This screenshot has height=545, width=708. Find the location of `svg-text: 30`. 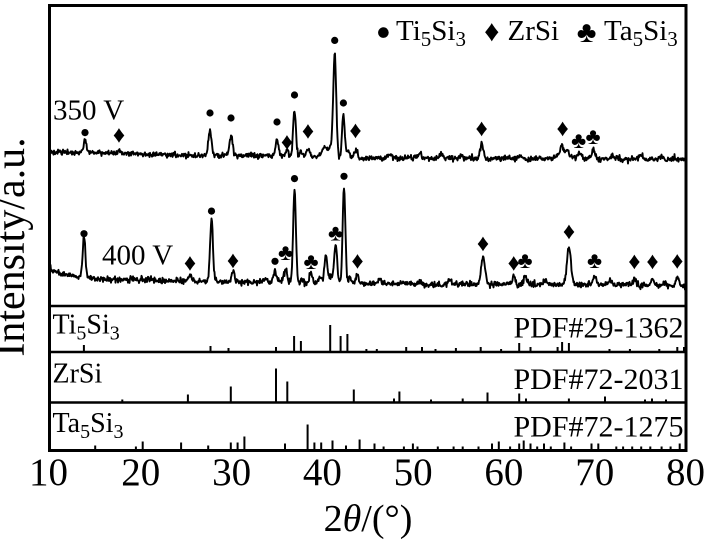

svg-text: 30 is located at coordinates (231, 472).